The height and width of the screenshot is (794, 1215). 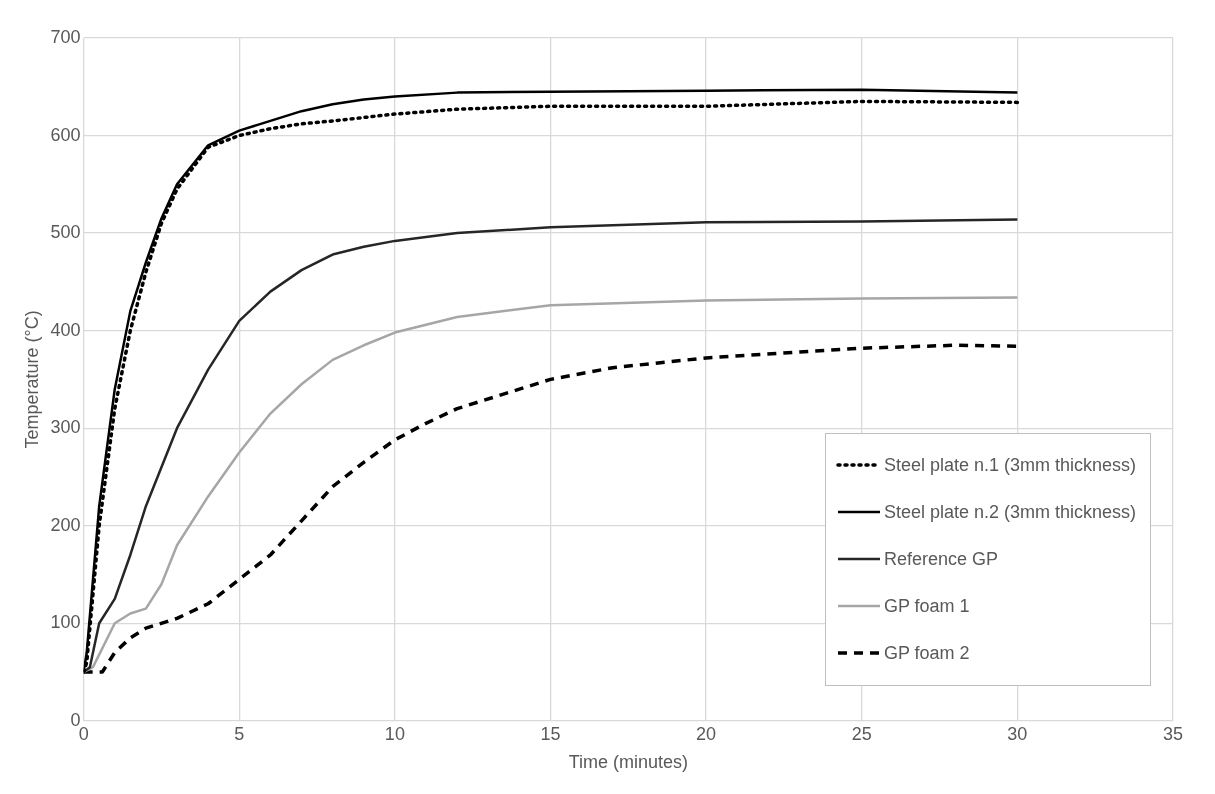 I want to click on x-tick-label: 20, so click(x=706, y=733).